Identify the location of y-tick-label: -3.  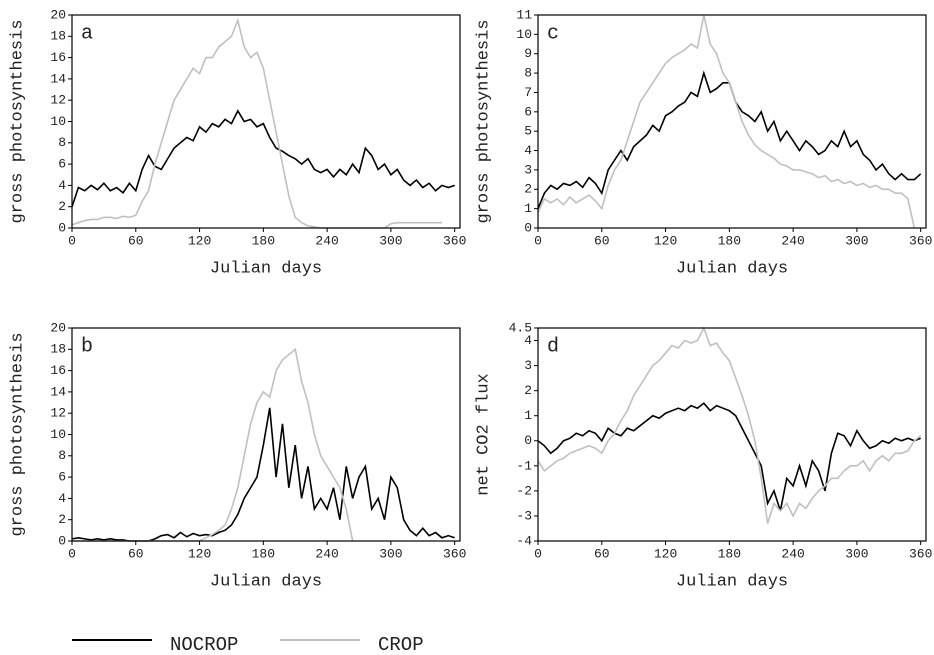
(524, 515).